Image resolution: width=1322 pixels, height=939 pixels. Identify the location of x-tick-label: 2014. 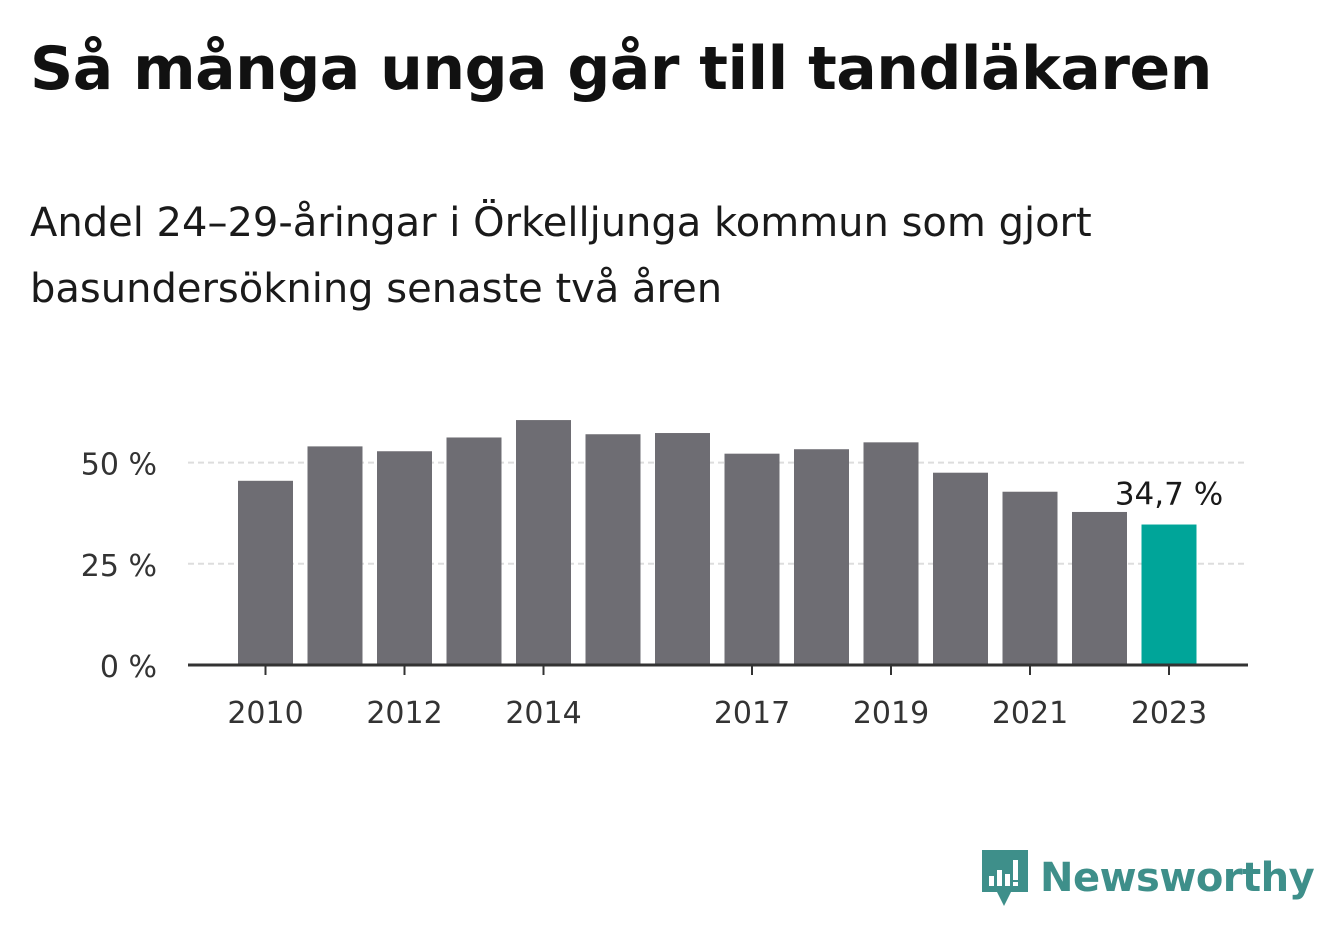
(543, 713).